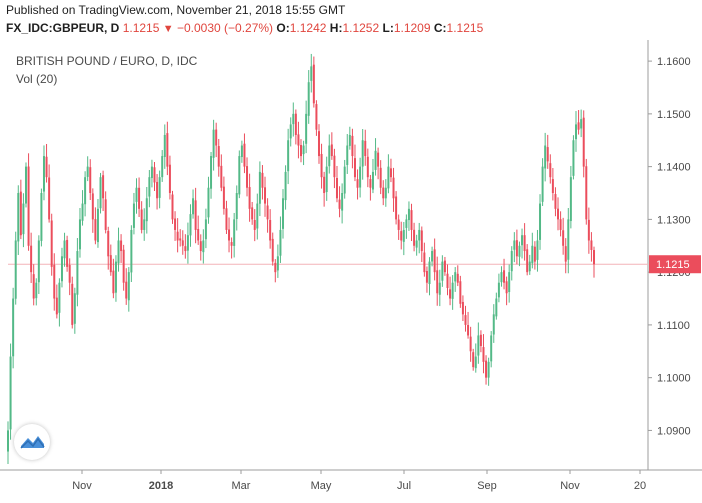 The image size is (702, 503). What do you see at coordinates (640, 486) in the screenshot?
I see `time-tick-label: 20` at bounding box center [640, 486].